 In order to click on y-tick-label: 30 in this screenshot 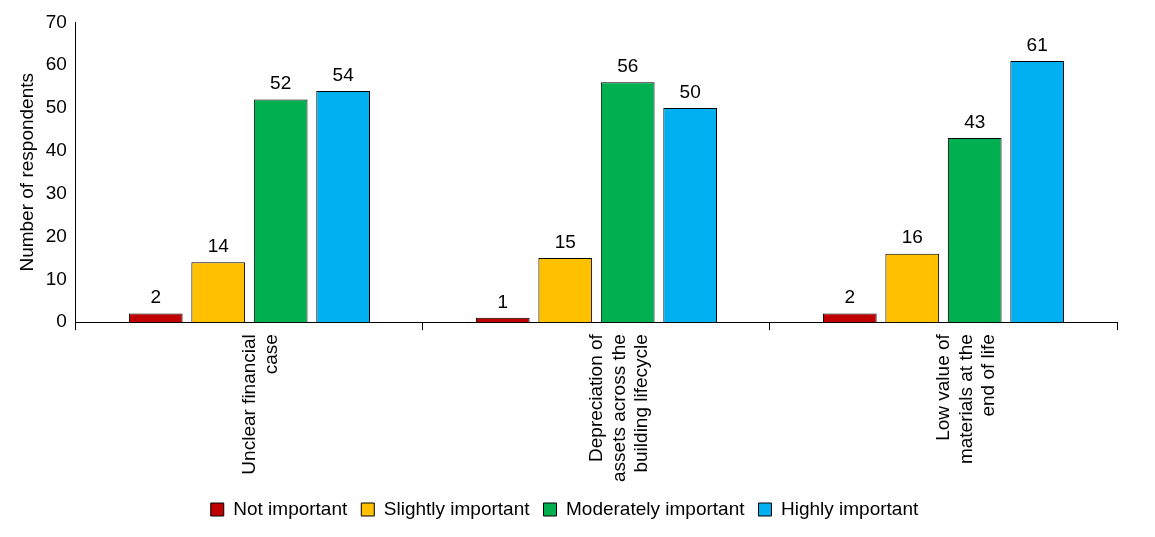, I will do `click(56, 192)`.